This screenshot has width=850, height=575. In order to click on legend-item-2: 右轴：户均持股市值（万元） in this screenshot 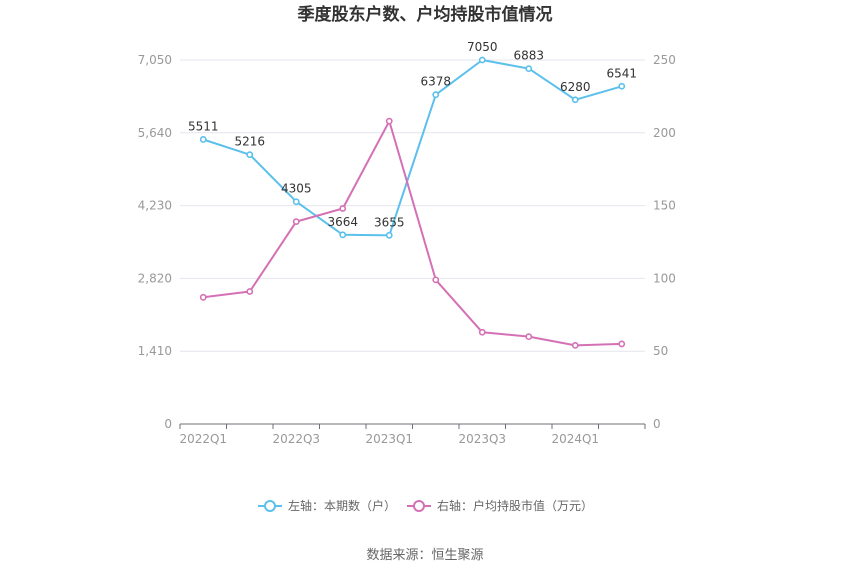, I will do `click(500, 505)`.